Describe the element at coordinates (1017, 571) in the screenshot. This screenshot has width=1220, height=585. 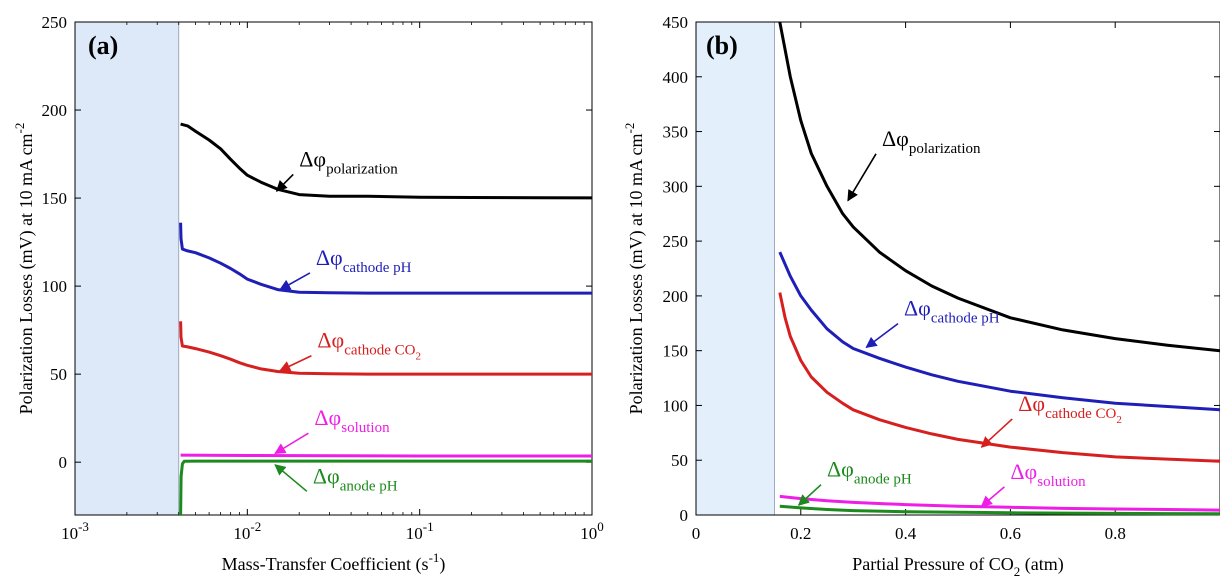
I see `x-axis-label-sub: 2` at that location.